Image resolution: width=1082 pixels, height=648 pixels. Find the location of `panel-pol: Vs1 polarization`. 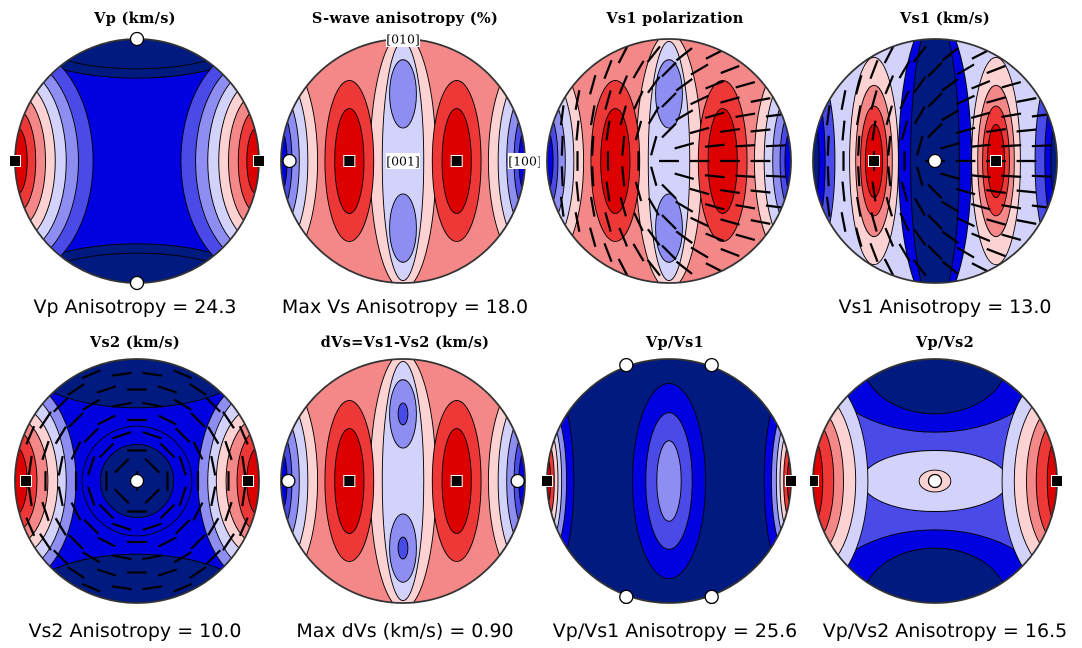

panel-pol: Vs1 polarization is located at coordinates (675, 162).